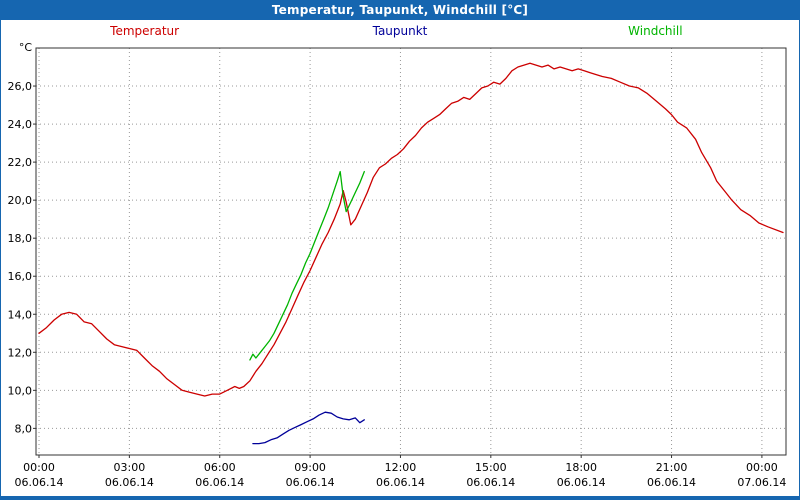  What do you see at coordinates (20, 314) in the screenshot?
I see `svg-text: 14,0` at bounding box center [20, 314].